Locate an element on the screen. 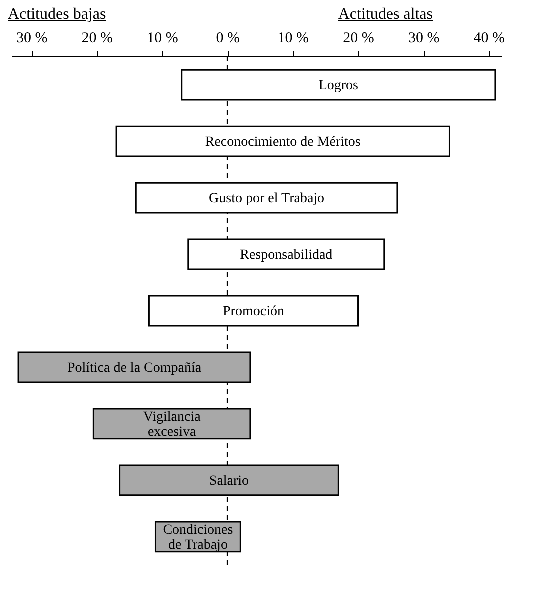 The width and height of the screenshot is (533, 603). y-tick-label: Gusto por el Trabajo is located at coordinates (267, 199).